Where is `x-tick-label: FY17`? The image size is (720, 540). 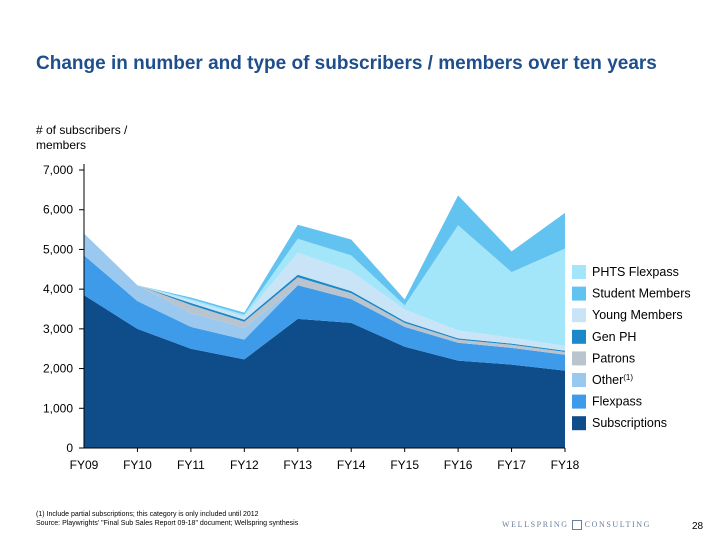 x-tick-label: FY17 is located at coordinates (511, 465).